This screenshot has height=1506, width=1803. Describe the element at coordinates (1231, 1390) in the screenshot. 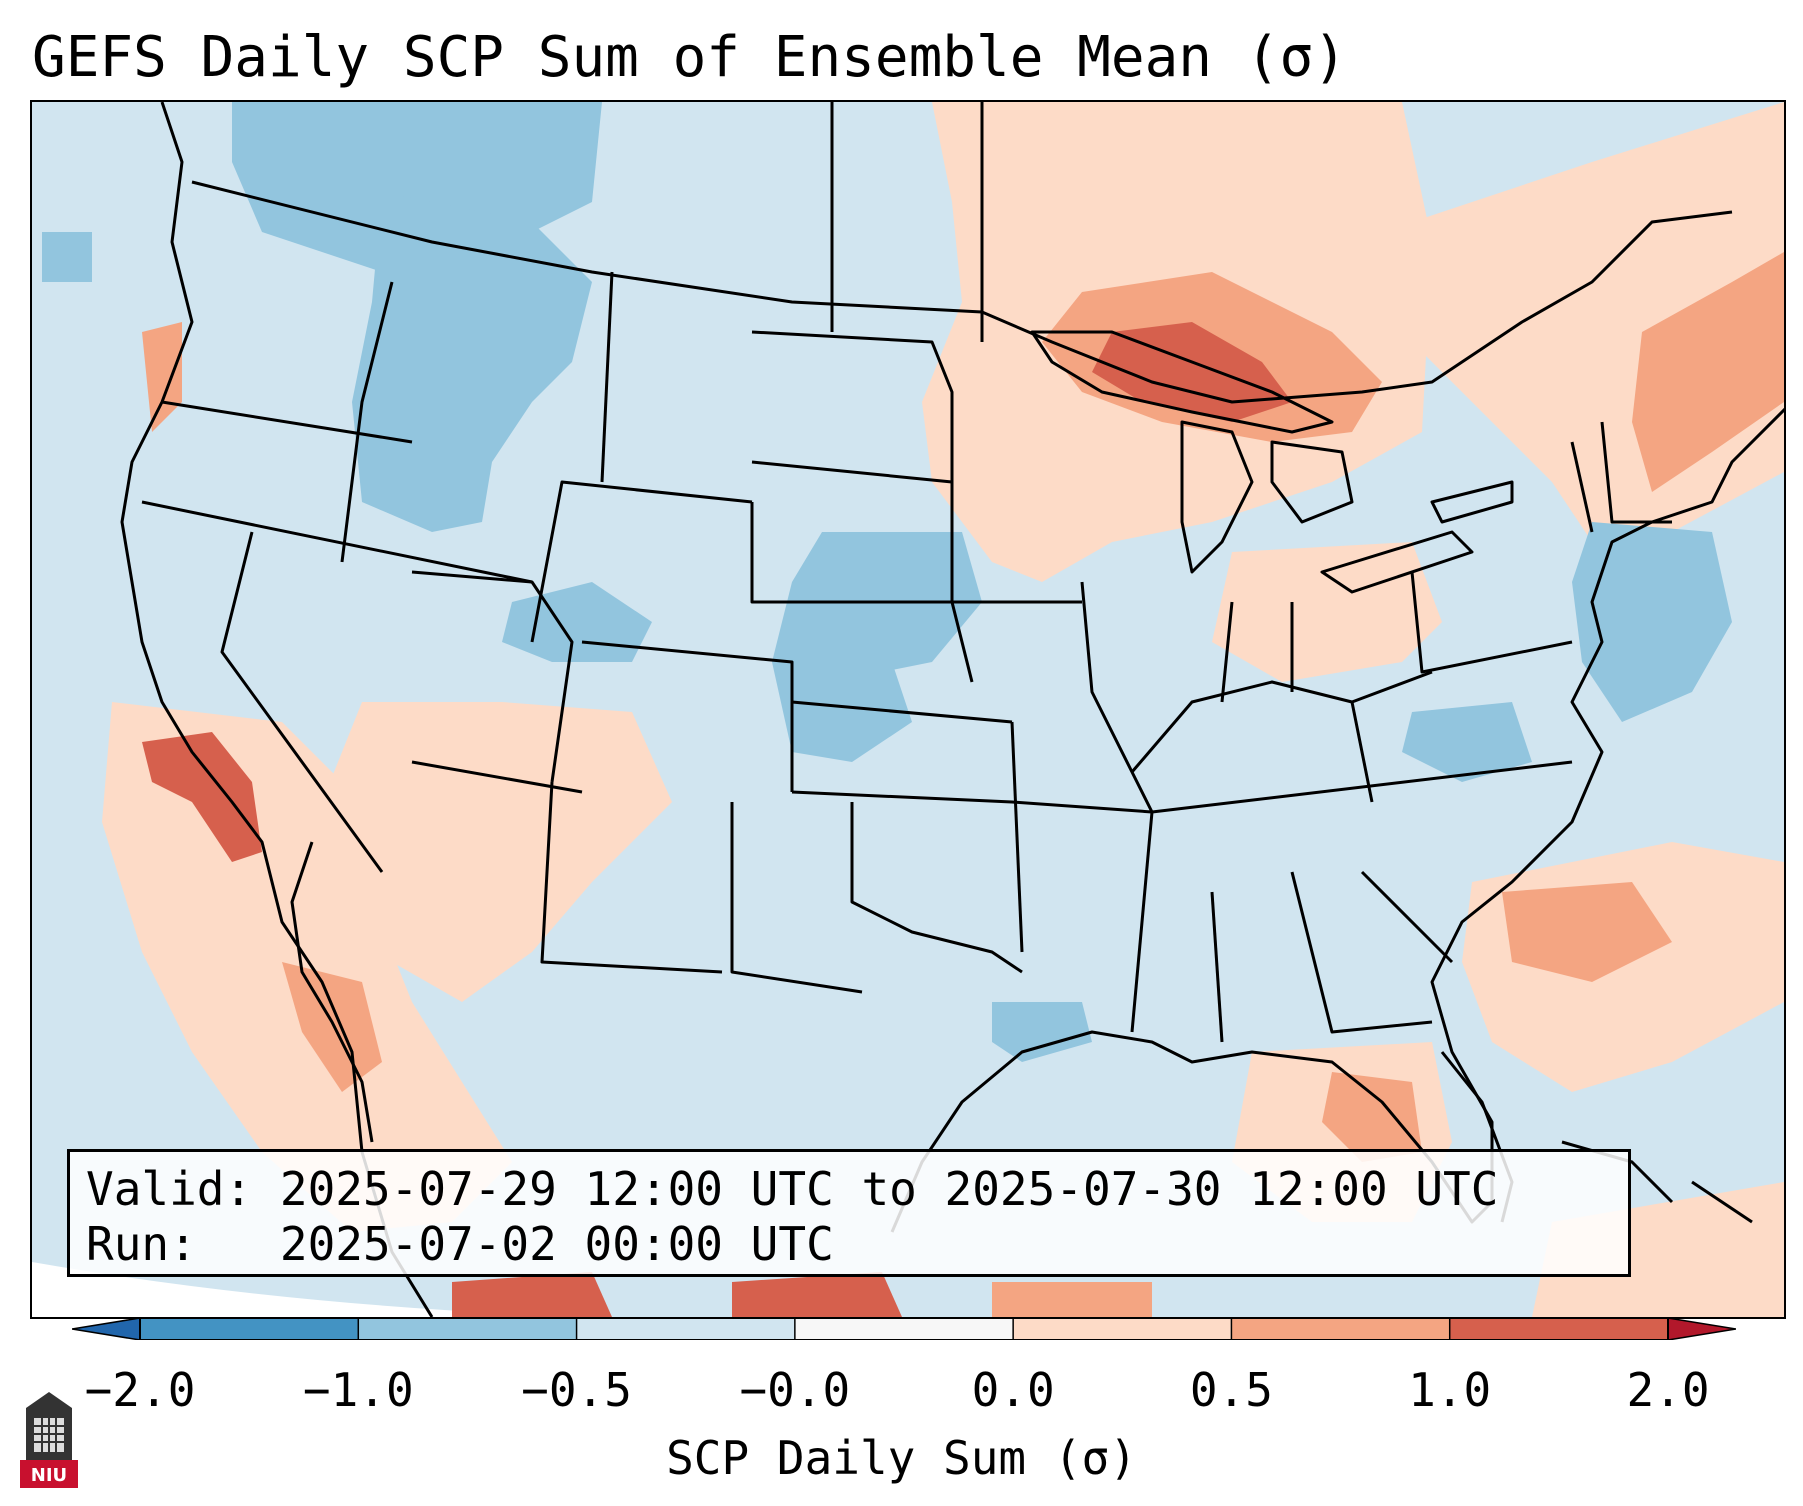

I see `colorbar-tick-label: 0.5` at that location.